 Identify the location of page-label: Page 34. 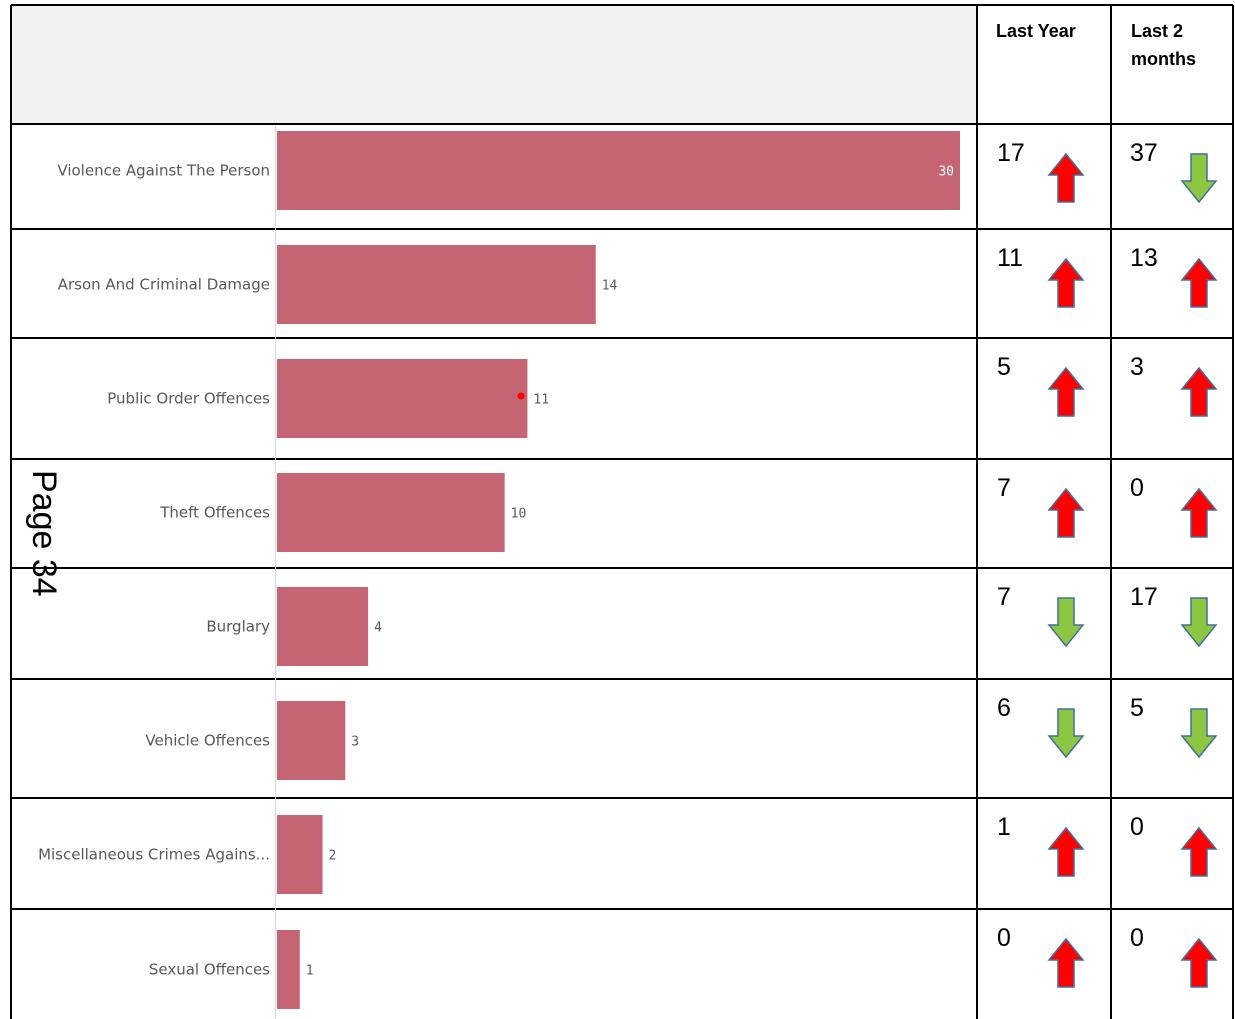
(44, 533).